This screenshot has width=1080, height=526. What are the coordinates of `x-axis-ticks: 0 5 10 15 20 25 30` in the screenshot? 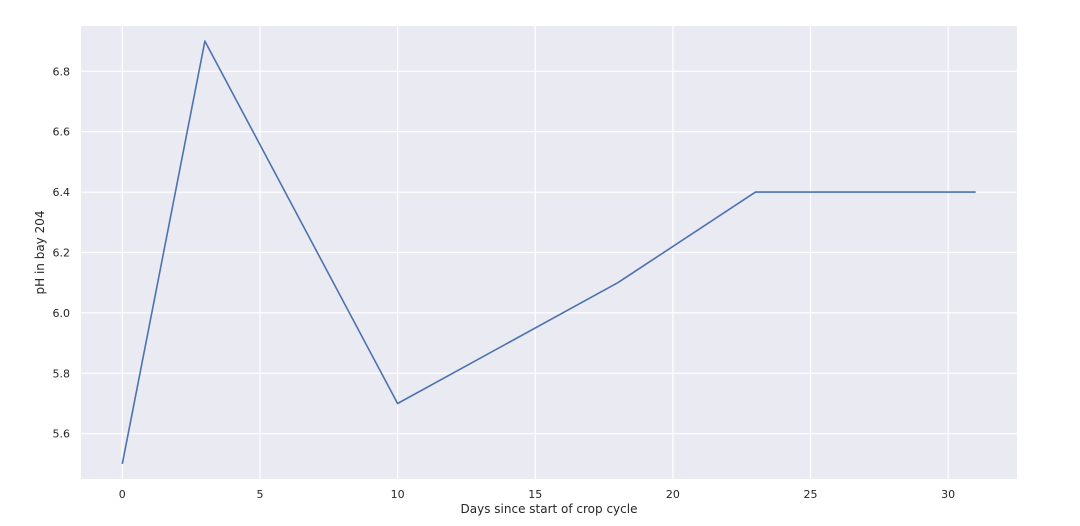 It's located at (537, 494).